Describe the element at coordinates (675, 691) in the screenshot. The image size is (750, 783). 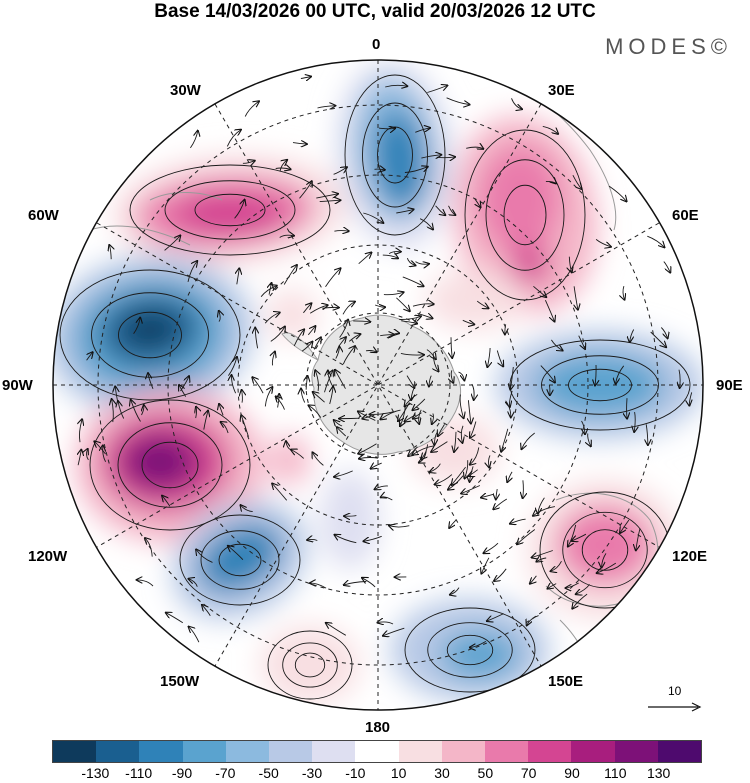
I see `vector-reference-value: 10` at that location.